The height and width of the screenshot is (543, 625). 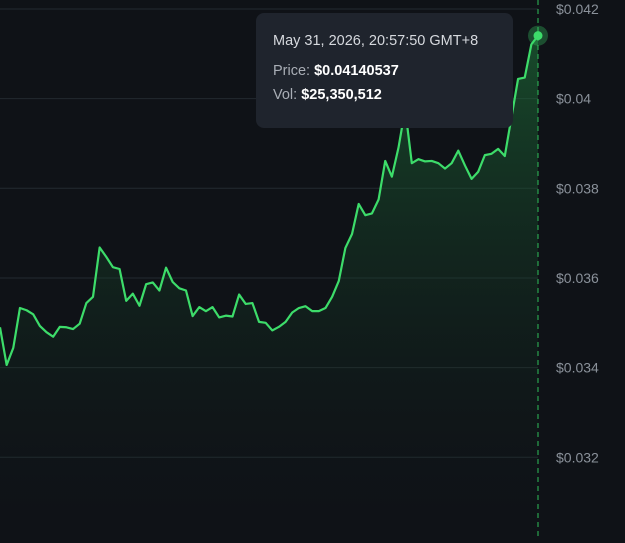 I want to click on y-tick-label-3: $0.038, so click(x=577, y=188).